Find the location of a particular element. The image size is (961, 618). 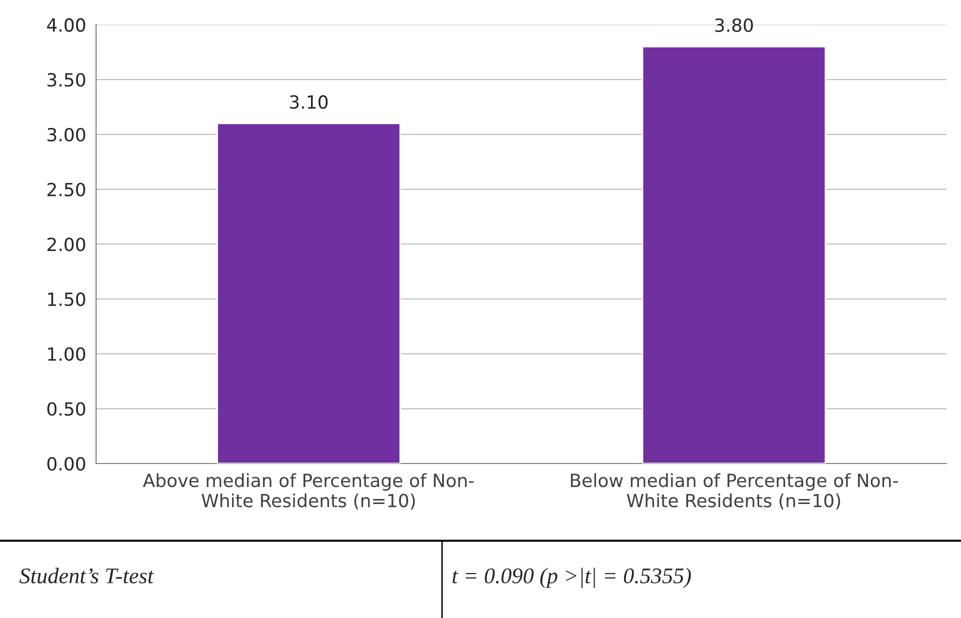

y-tick-label: 4.00 is located at coordinates (66, 25).